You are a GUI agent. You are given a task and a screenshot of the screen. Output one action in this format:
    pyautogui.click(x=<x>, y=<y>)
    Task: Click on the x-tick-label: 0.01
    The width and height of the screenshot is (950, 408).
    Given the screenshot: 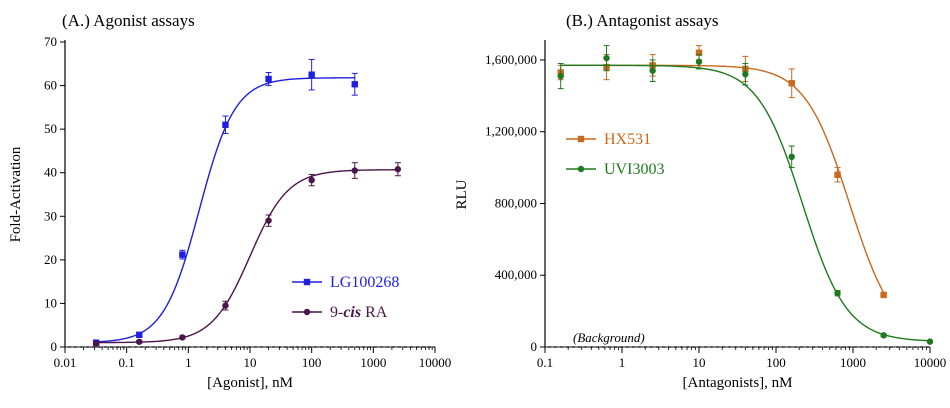 What is the action you would take?
    pyautogui.click(x=65, y=362)
    